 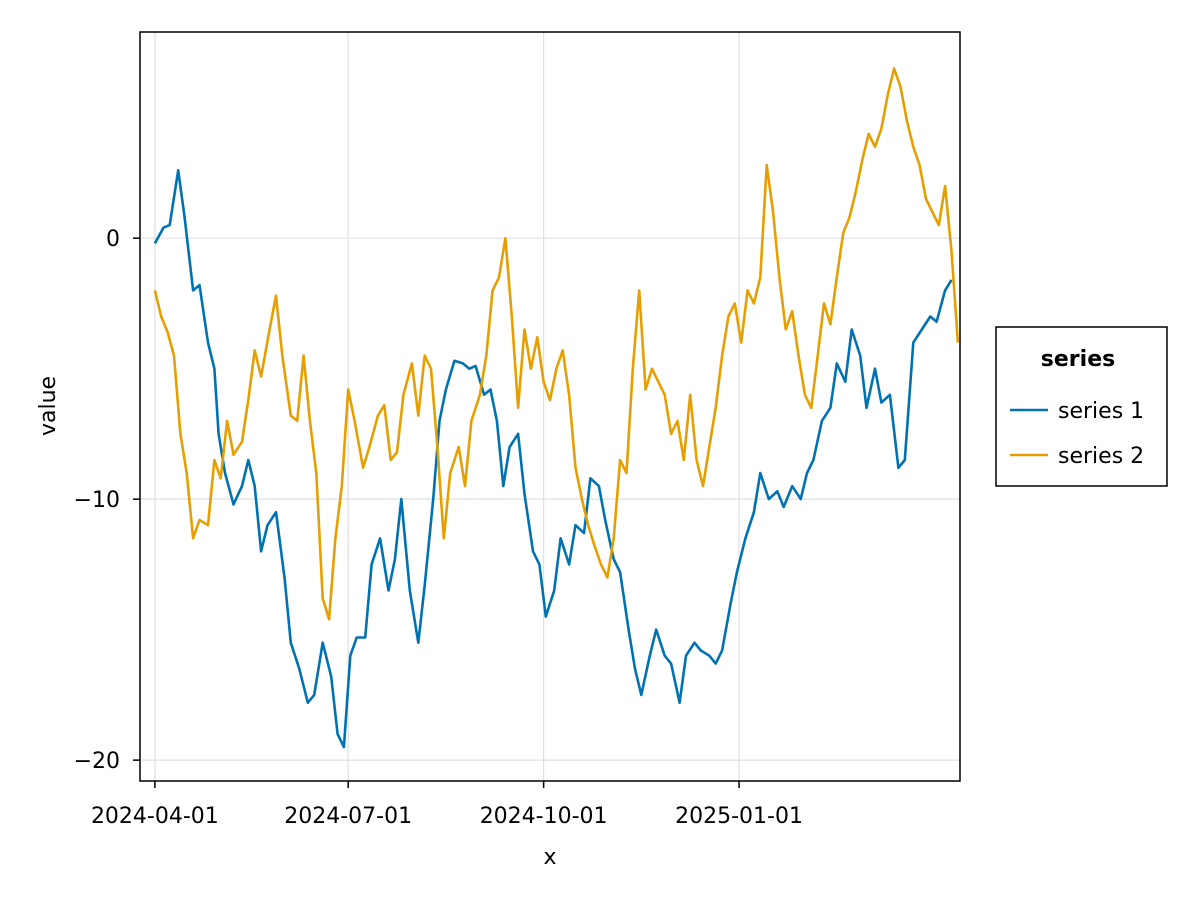 What do you see at coordinates (113, 239) in the screenshot?
I see `y-tick-label: 0` at bounding box center [113, 239].